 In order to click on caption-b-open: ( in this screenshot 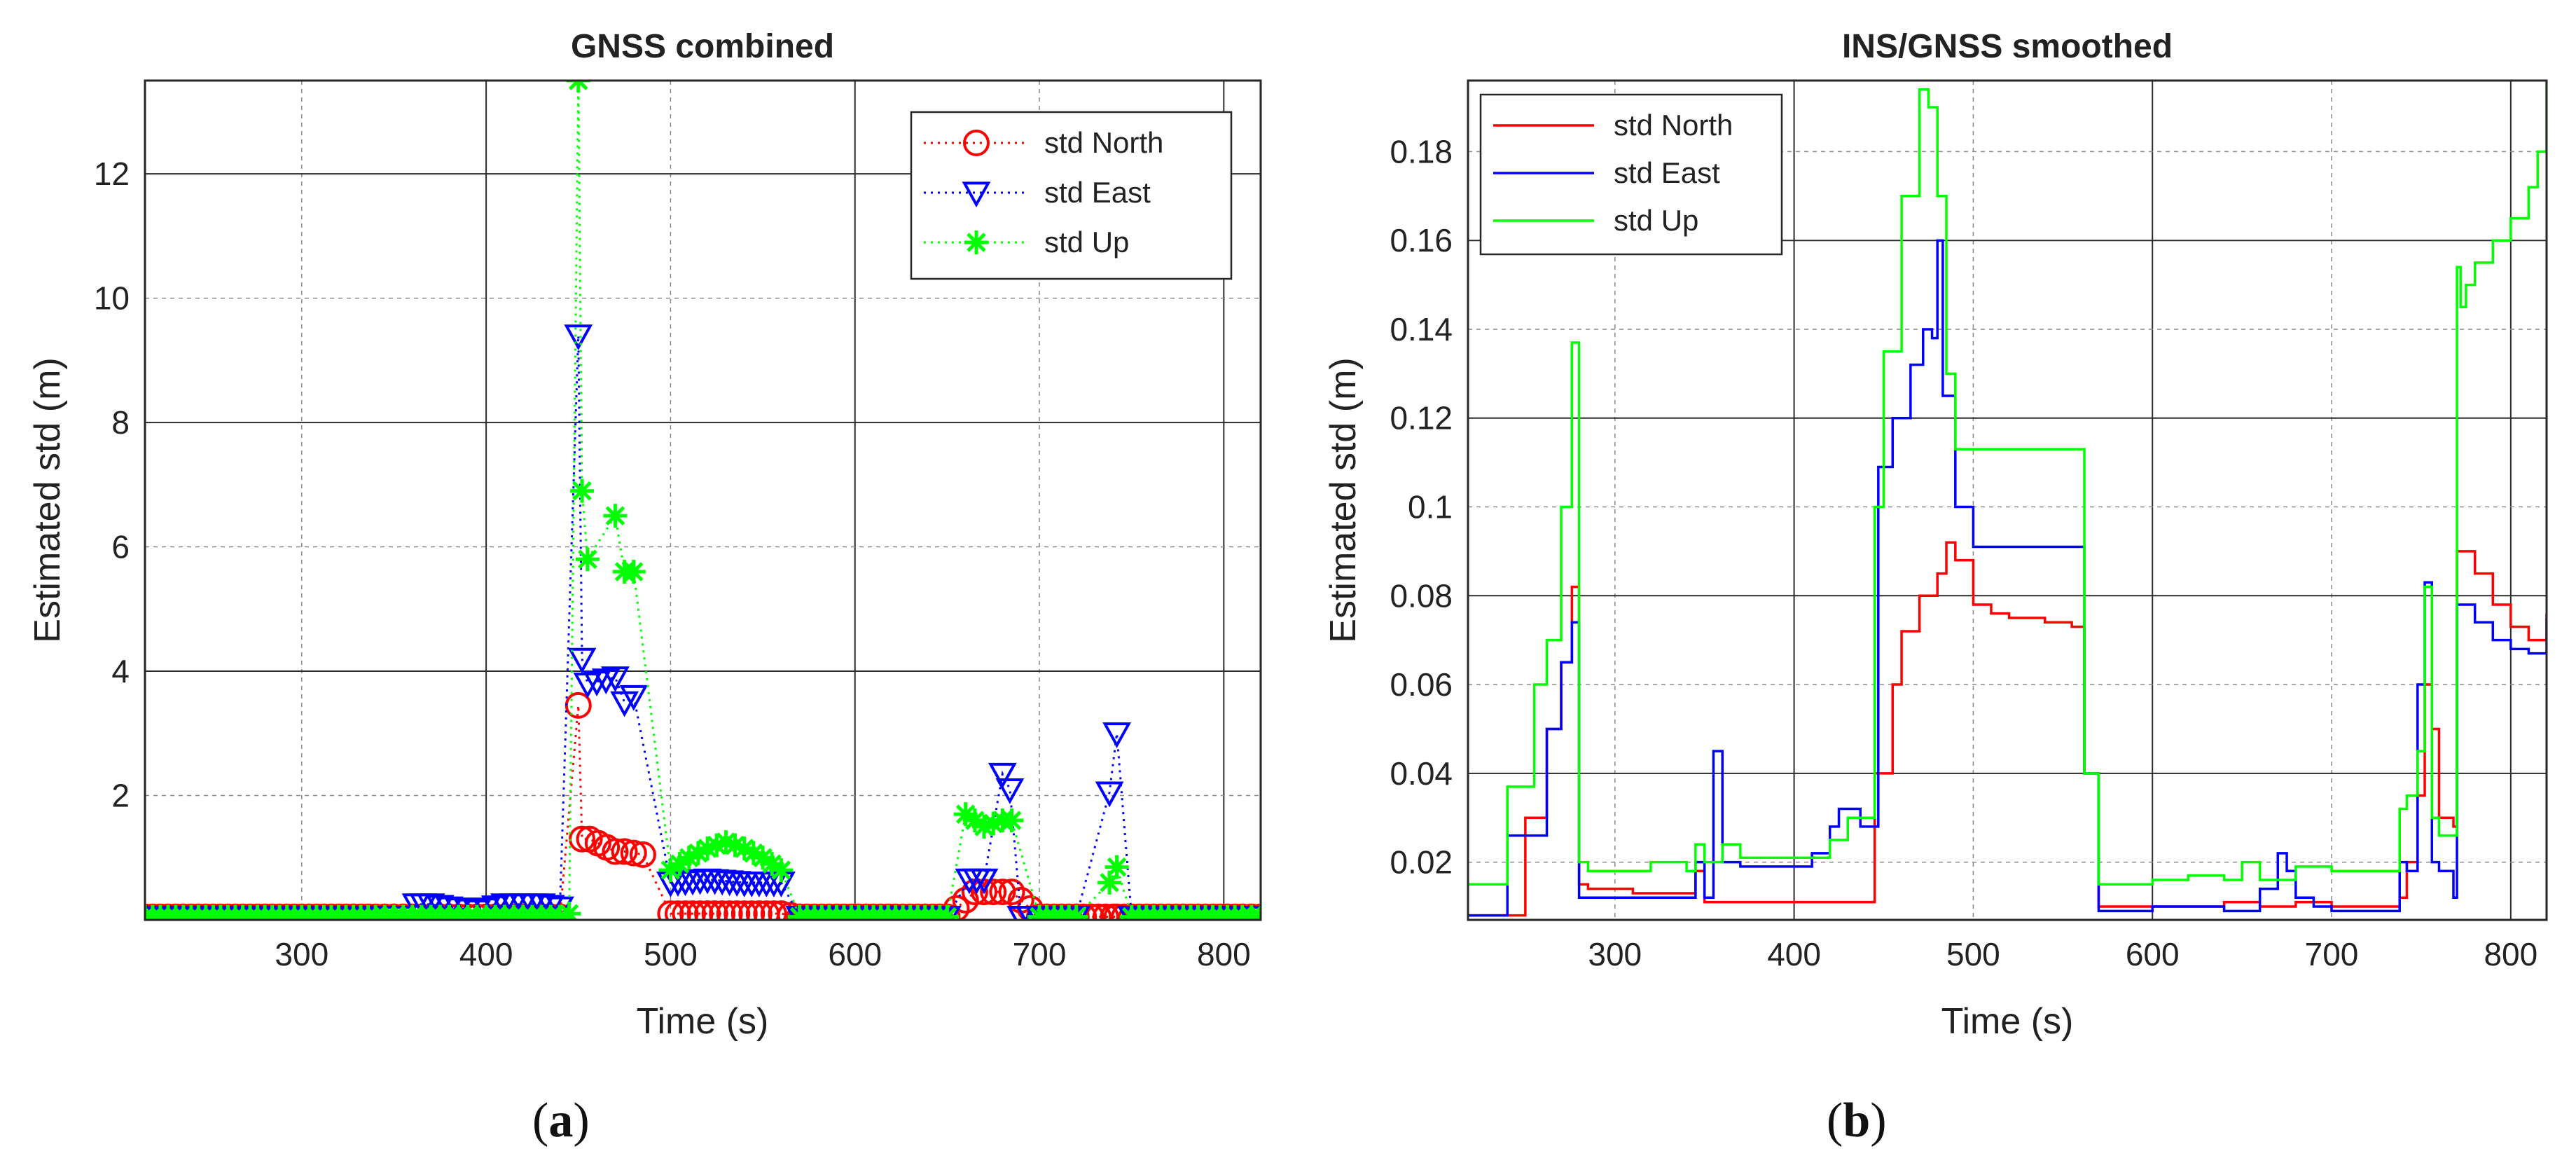, I will do `click(1835, 1121)`.